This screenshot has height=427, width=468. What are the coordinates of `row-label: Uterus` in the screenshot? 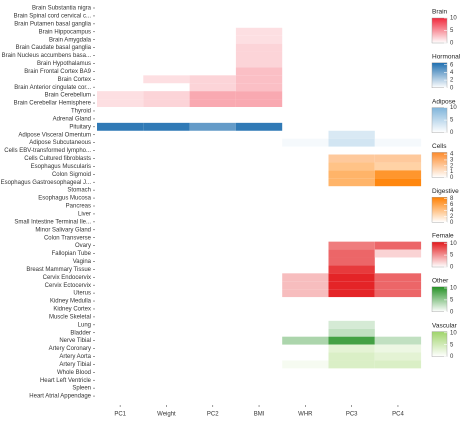 It's located at (82, 294).